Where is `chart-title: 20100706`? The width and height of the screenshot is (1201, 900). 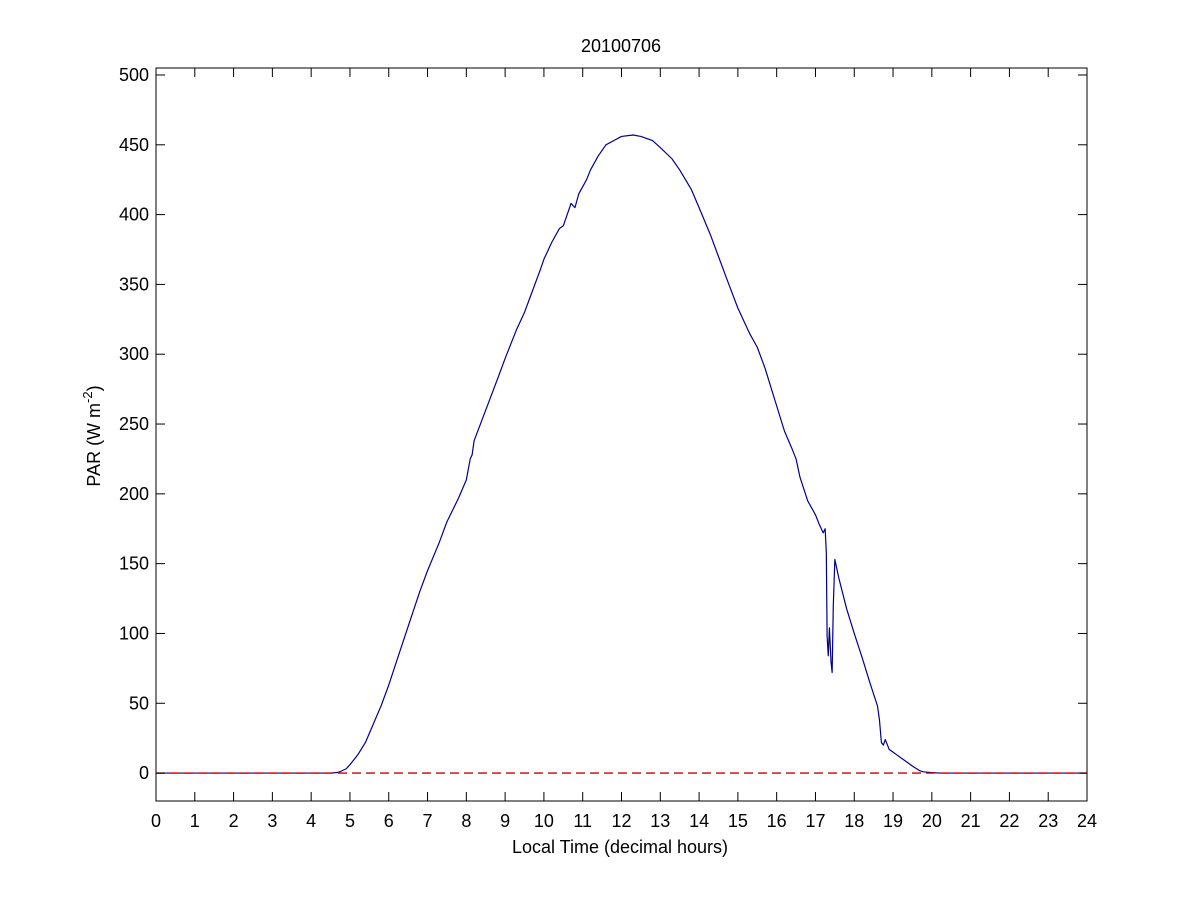 chart-title: 20100706 is located at coordinates (621, 46).